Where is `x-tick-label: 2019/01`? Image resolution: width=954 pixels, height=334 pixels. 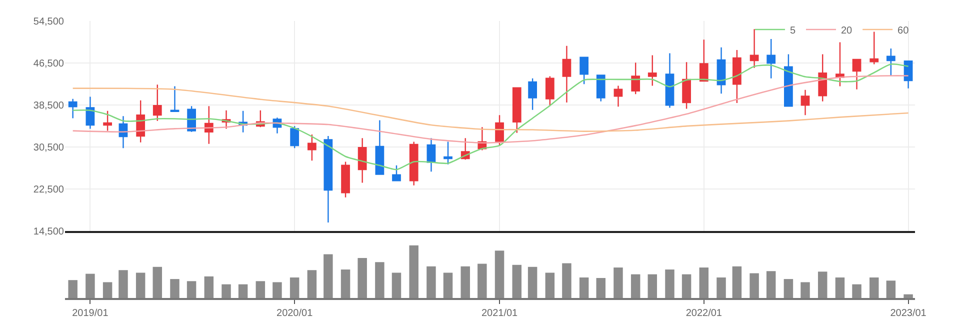
x-tick-label: 2019/01 is located at coordinates (90, 313).